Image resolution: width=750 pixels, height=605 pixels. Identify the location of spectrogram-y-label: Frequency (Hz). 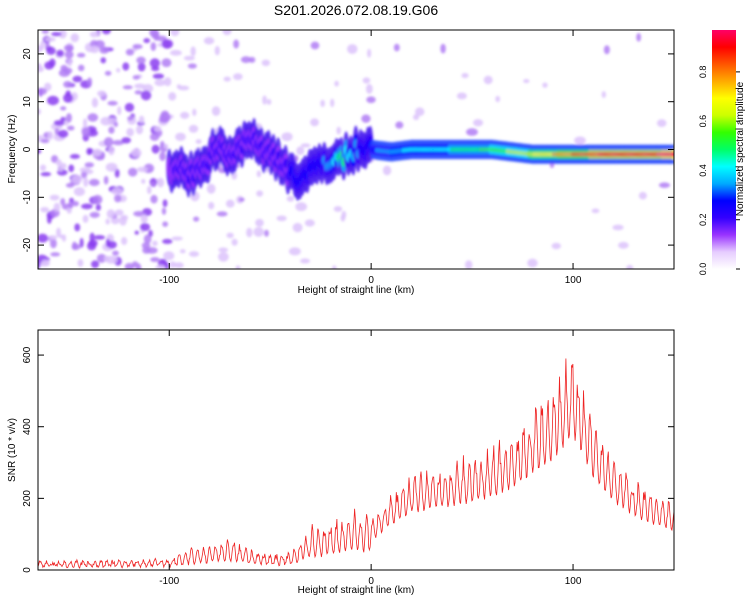
(12, 149).